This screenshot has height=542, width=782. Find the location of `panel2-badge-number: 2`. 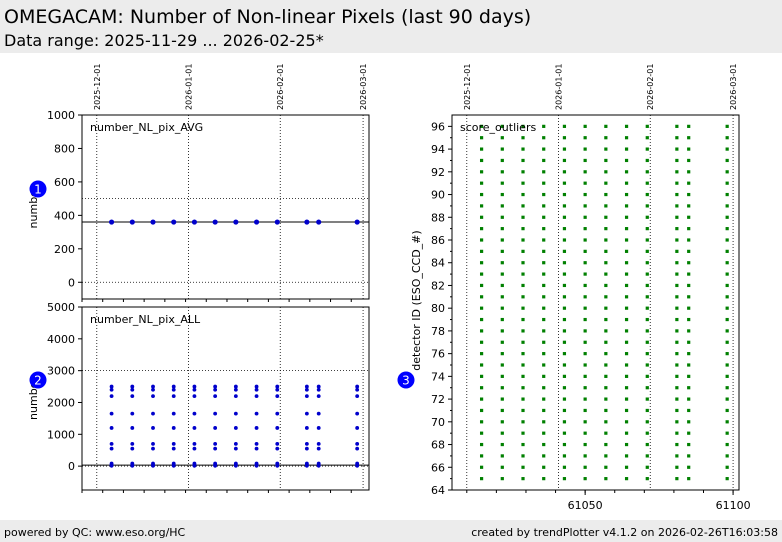

panel2-badge-number: 2 is located at coordinates (38, 381).